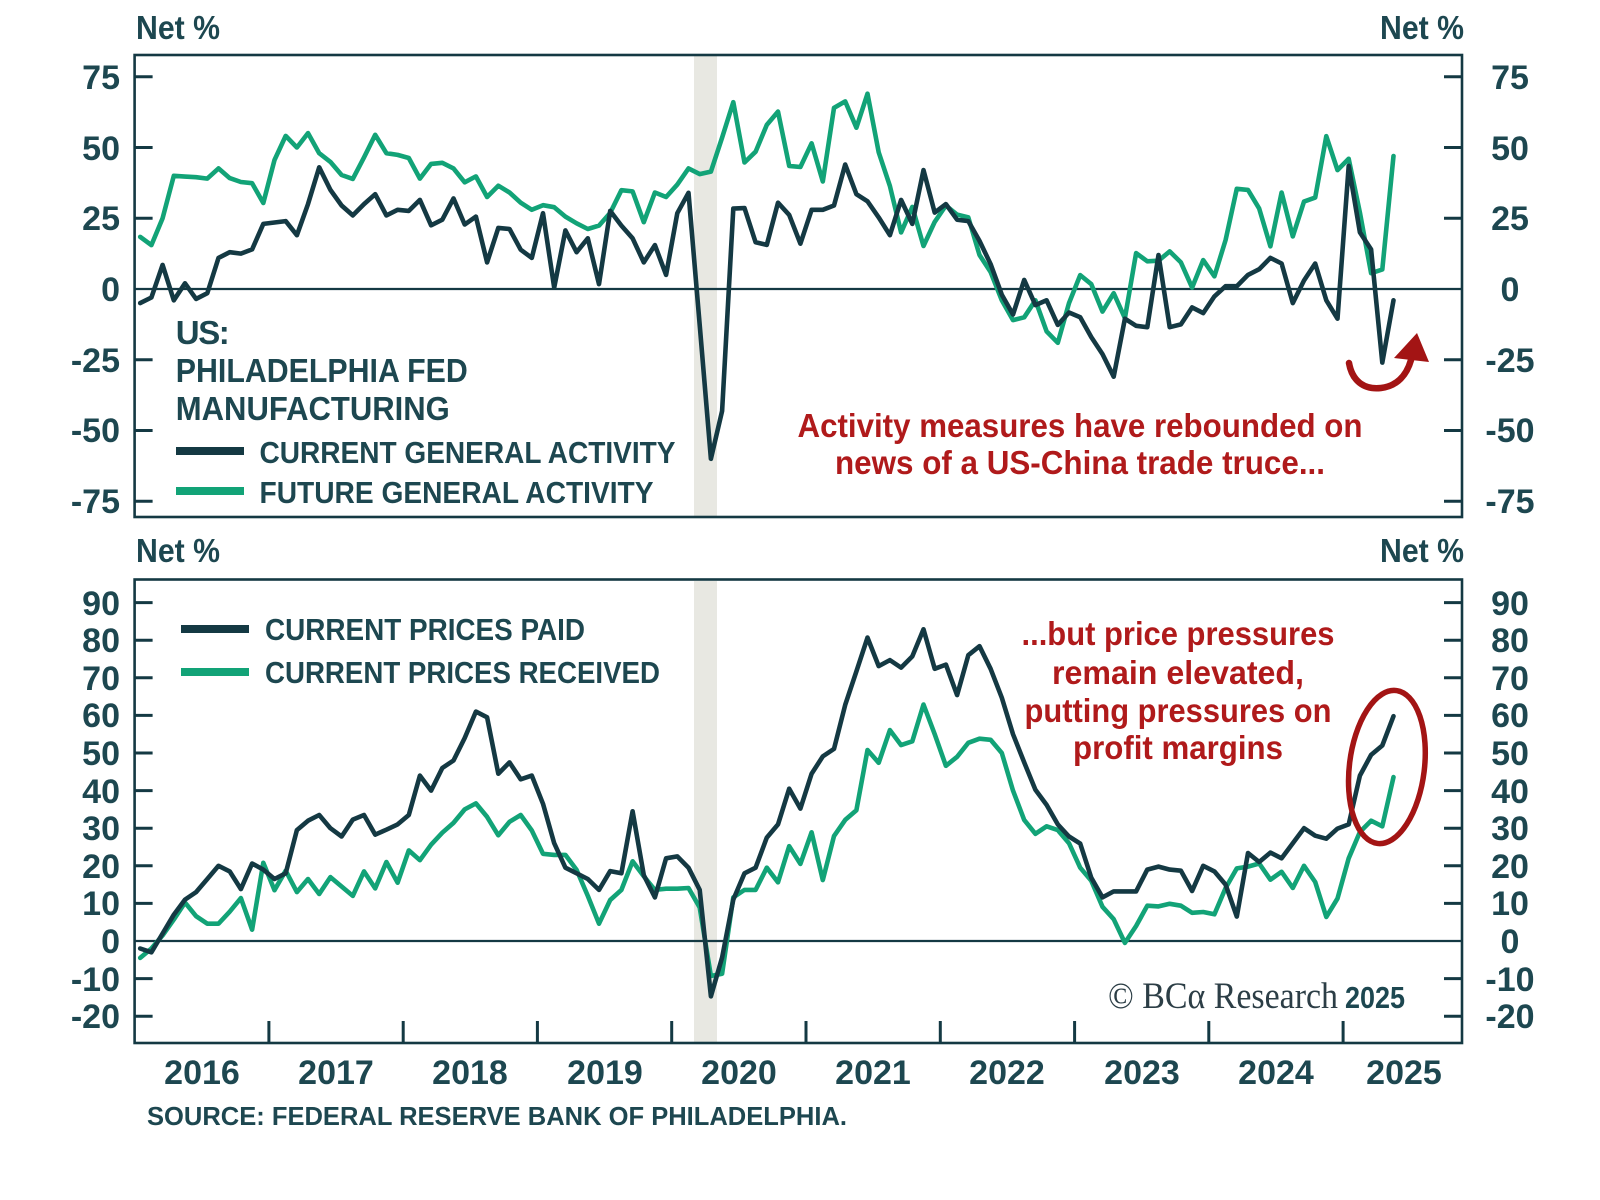  Describe the element at coordinates (202, 1073) in the screenshot. I see `svg-text: 2016` at that location.